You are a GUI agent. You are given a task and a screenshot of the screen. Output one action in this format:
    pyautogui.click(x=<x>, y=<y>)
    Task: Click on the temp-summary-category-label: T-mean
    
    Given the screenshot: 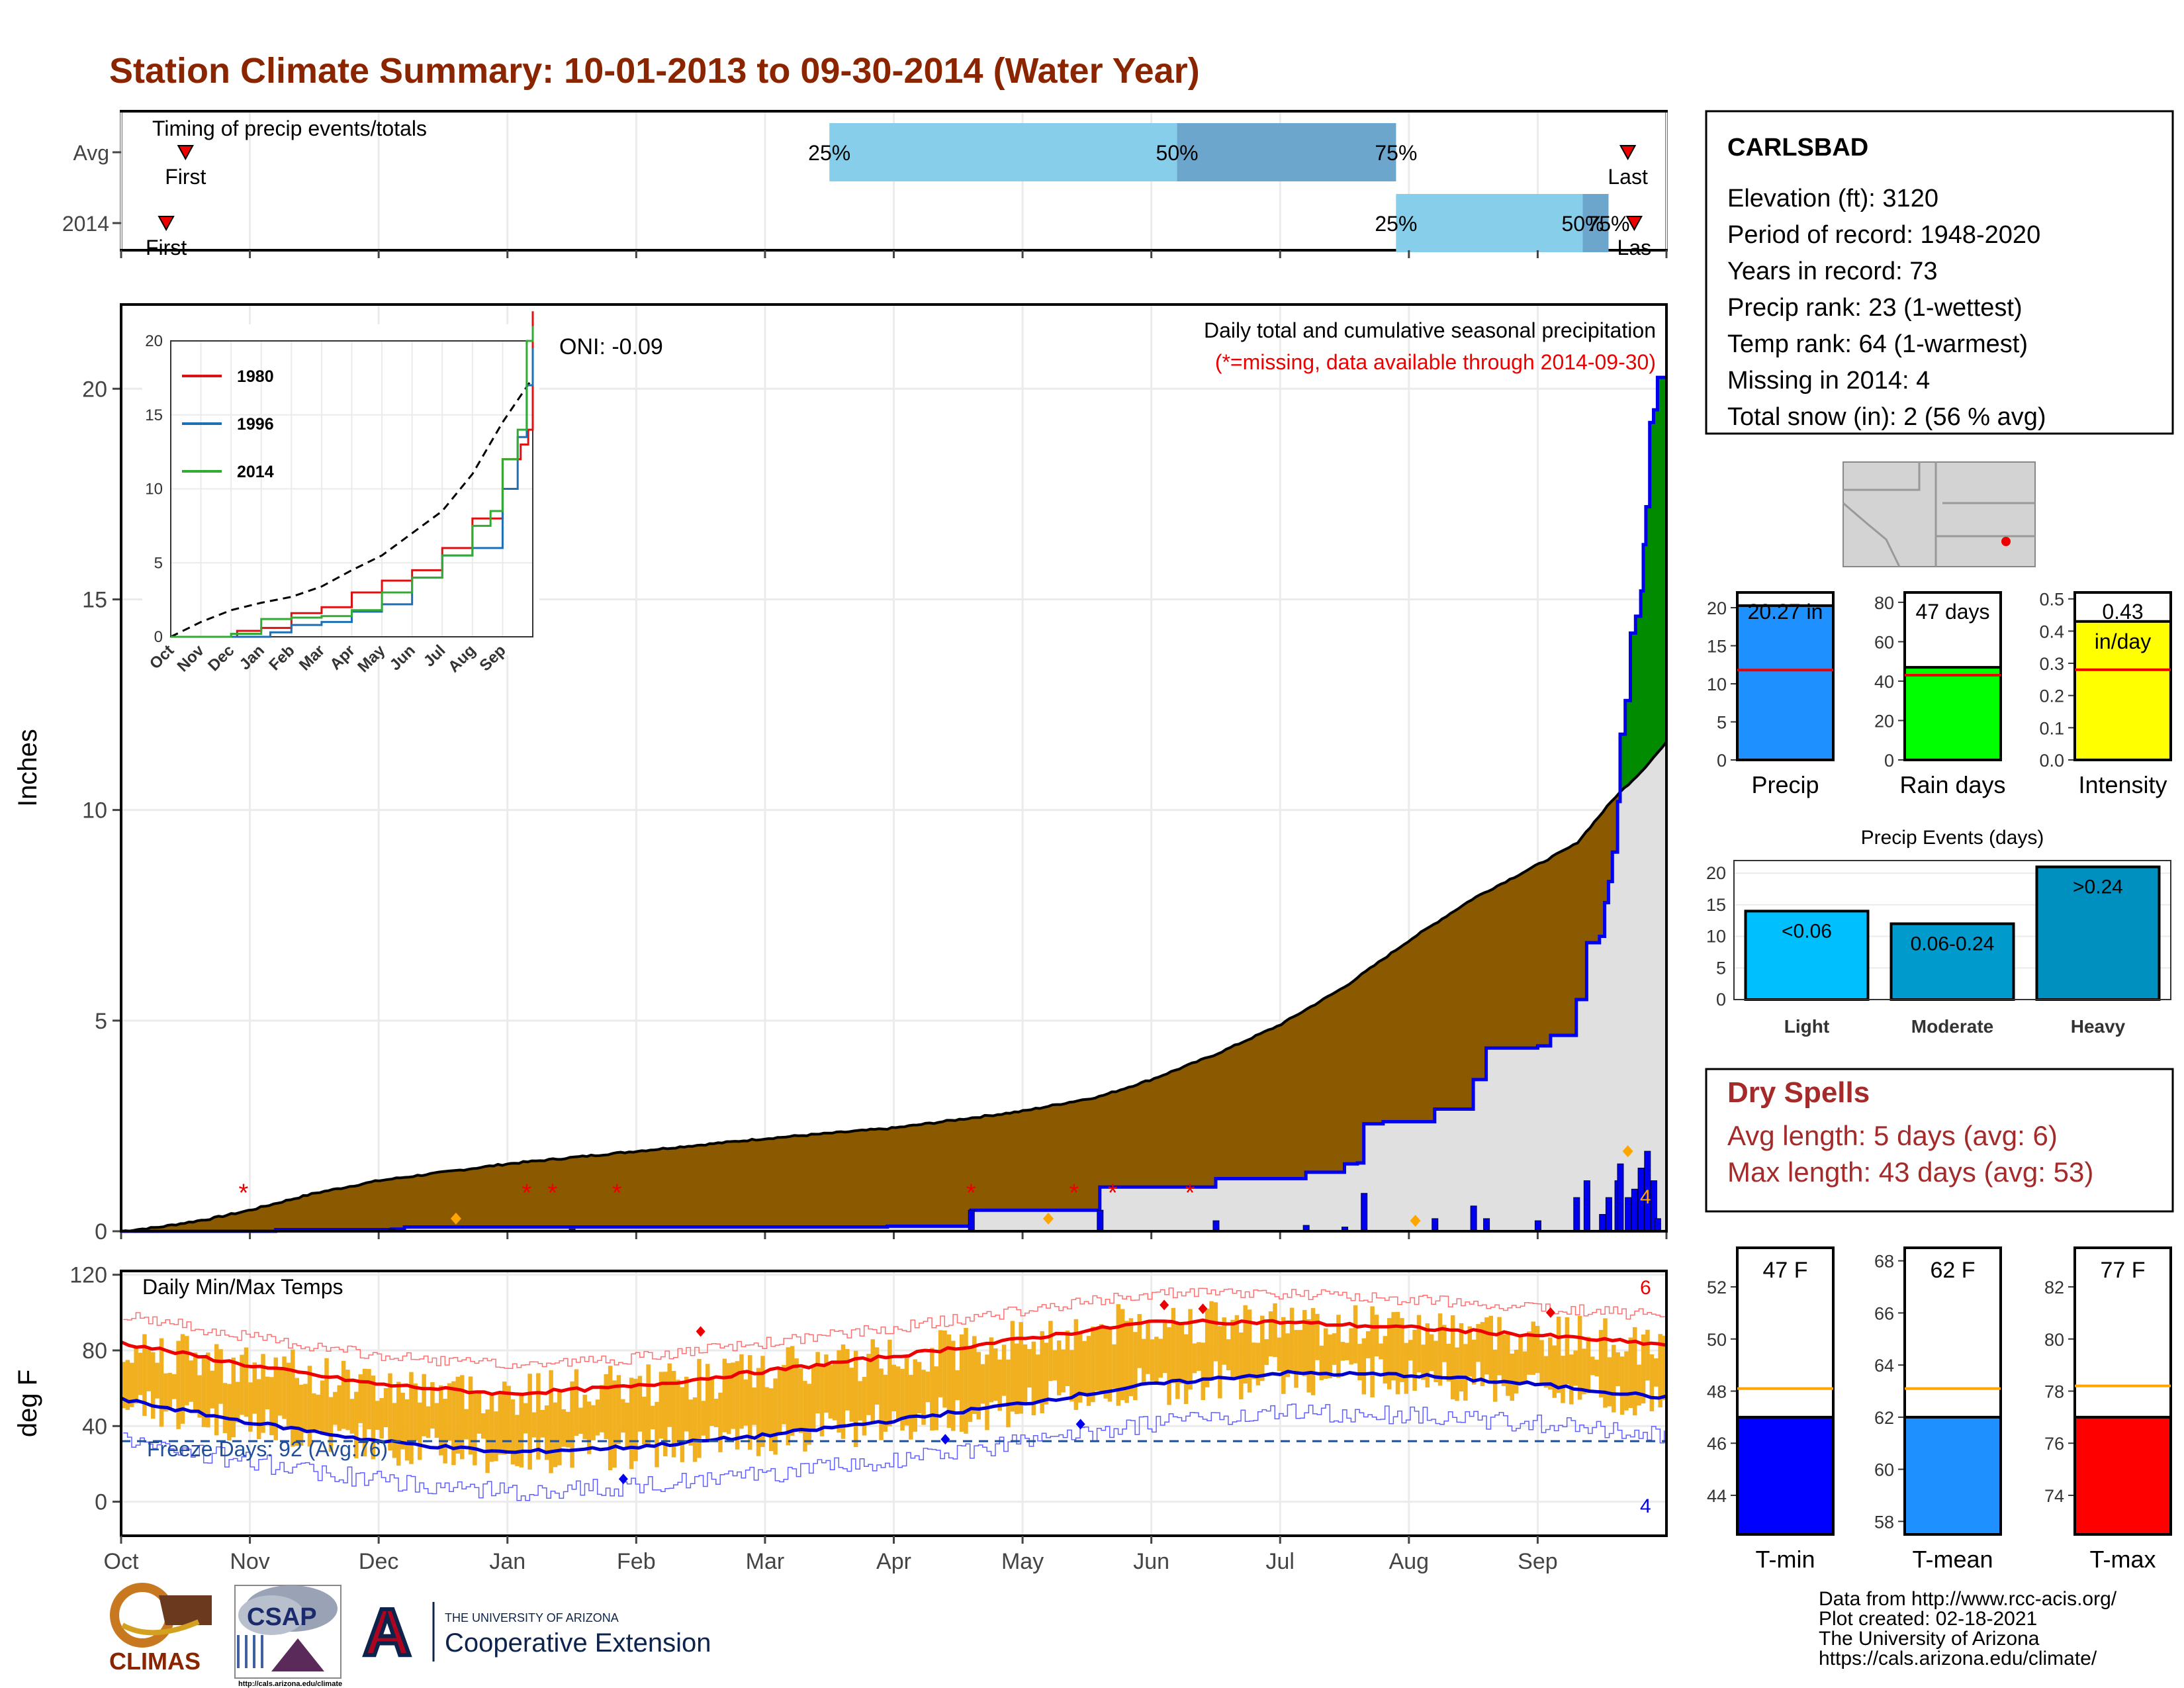 What is the action you would take?
    pyautogui.click(x=1952, y=1559)
    